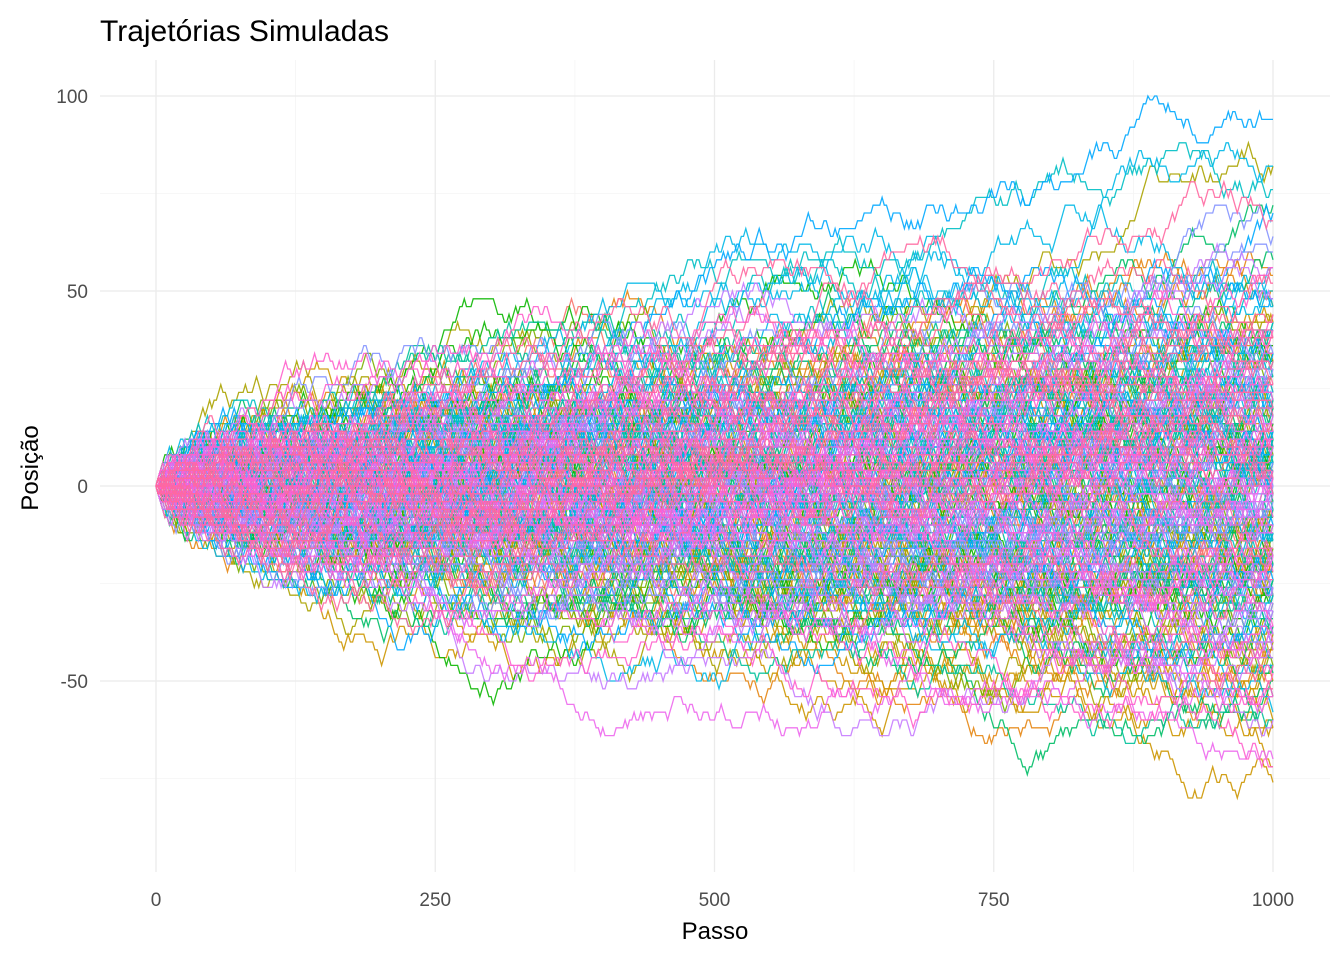 The image size is (1344, 960). I want to click on x-axis-ticks: 0 250 500 750 1000, so click(722, 900).